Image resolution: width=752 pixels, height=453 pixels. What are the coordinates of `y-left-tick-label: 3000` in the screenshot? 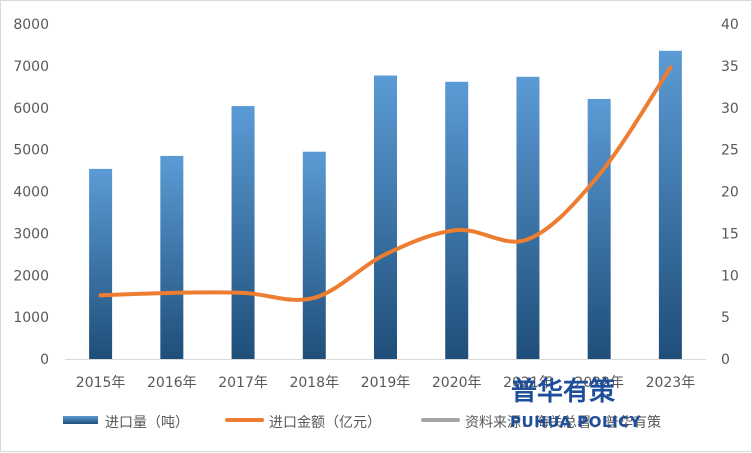 It's located at (31, 234).